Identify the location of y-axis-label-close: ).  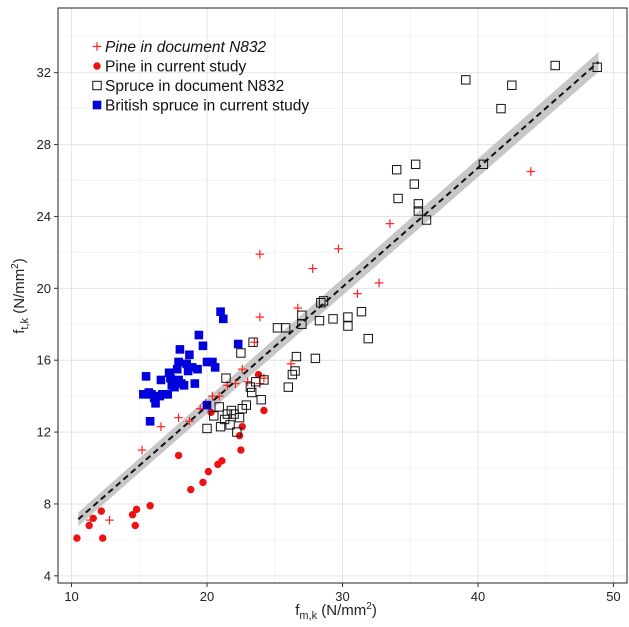
(19, 260).